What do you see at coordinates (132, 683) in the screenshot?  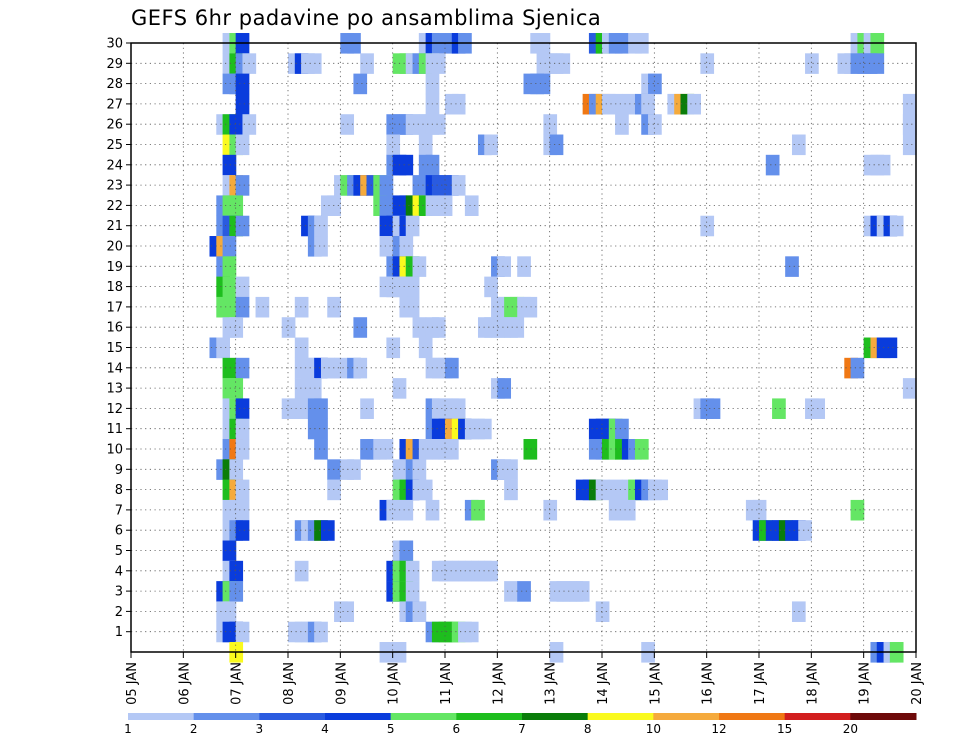 I see `x-tick-label: 05 JAN` at bounding box center [132, 683].